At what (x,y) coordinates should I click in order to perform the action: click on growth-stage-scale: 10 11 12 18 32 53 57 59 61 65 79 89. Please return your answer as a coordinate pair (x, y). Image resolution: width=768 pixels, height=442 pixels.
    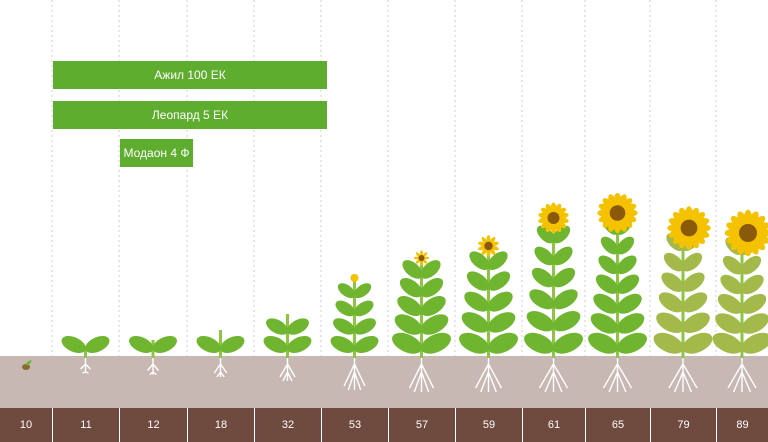
    Looking at the image, I should click on (384, 425).